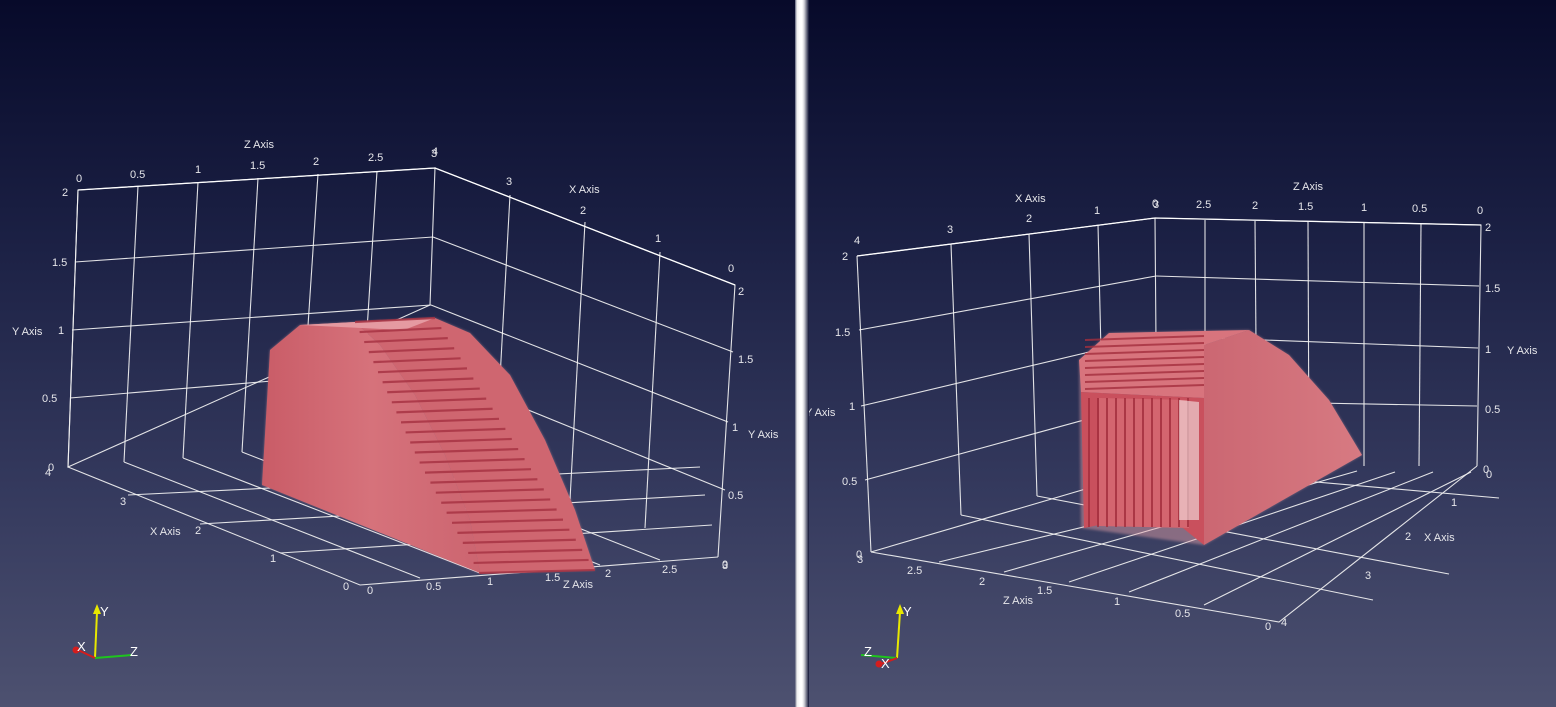 This screenshot has width=1556, height=707. What do you see at coordinates (802, 353) in the screenshot?
I see `view-splitter` at bounding box center [802, 353].